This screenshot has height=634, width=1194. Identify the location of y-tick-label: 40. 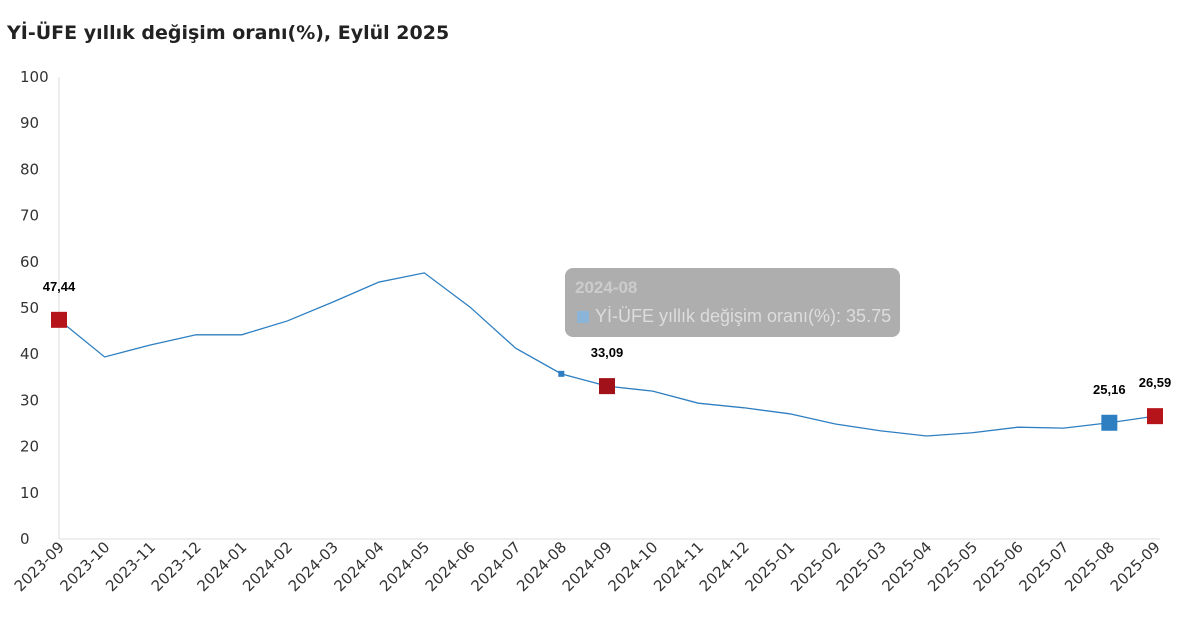
(29, 354).